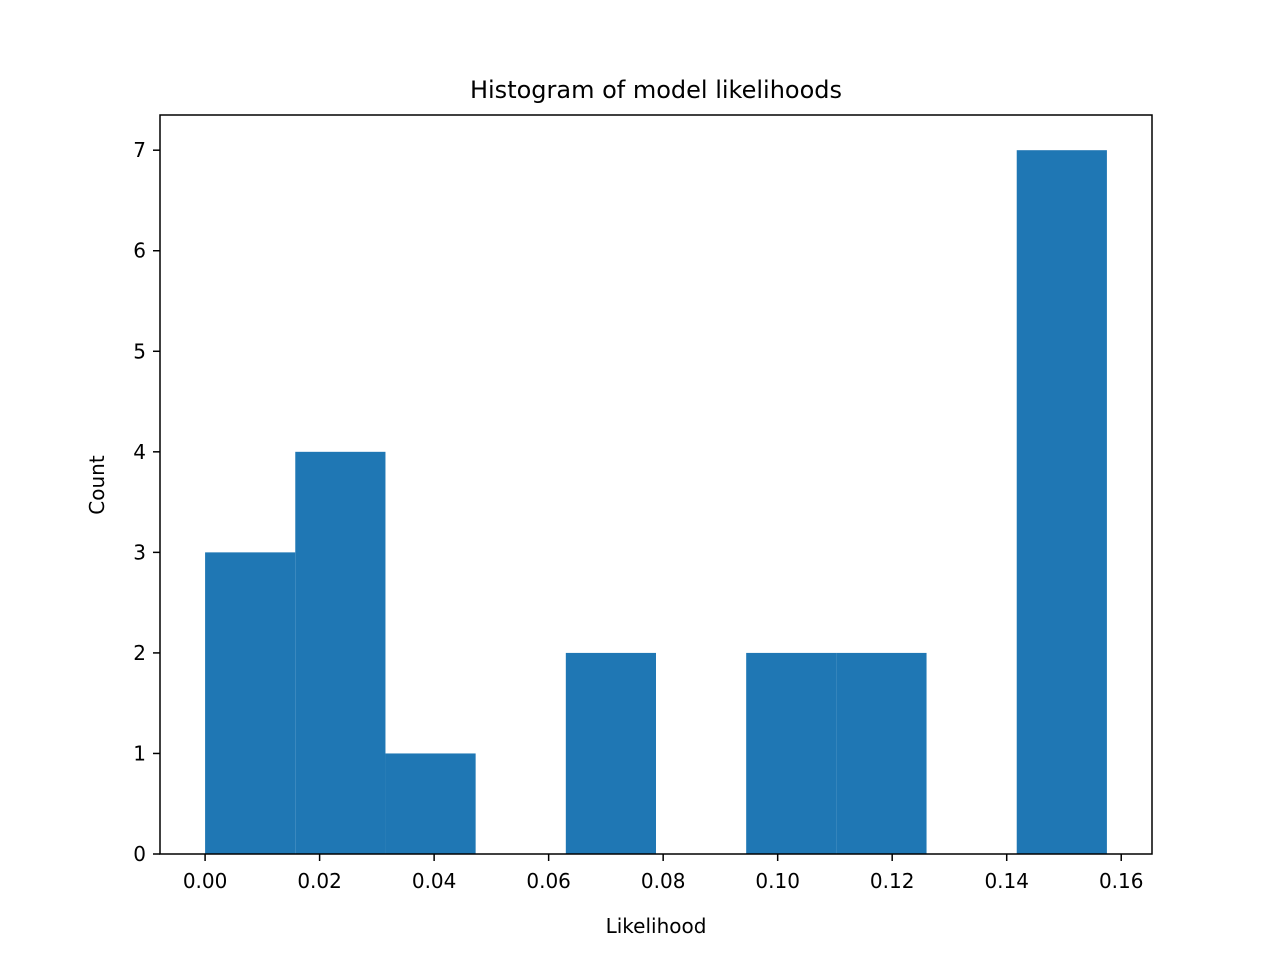  I want to click on y-tick-label-4: 4, so click(139, 452).